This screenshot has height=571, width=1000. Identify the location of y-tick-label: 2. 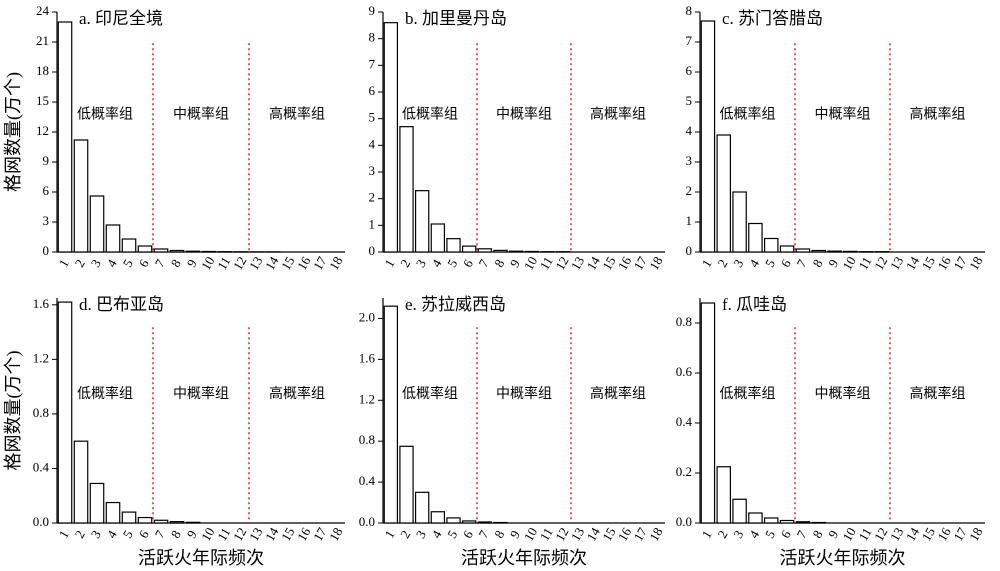
(689, 190).